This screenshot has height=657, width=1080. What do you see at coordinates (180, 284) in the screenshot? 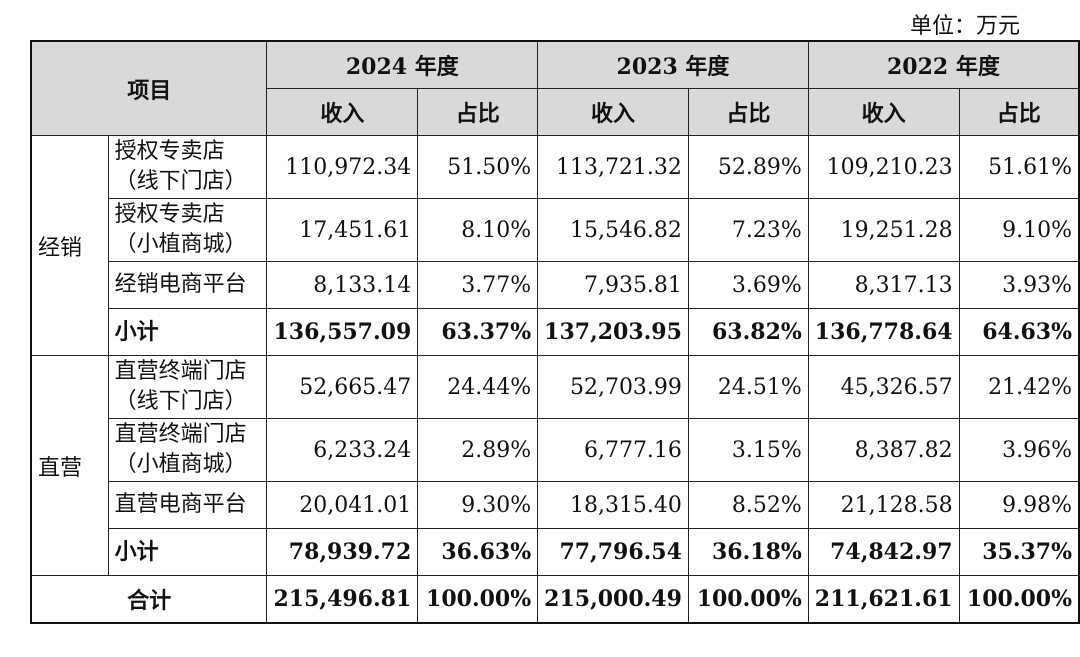
I see `row-label-line: 经销电商平台` at bounding box center [180, 284].